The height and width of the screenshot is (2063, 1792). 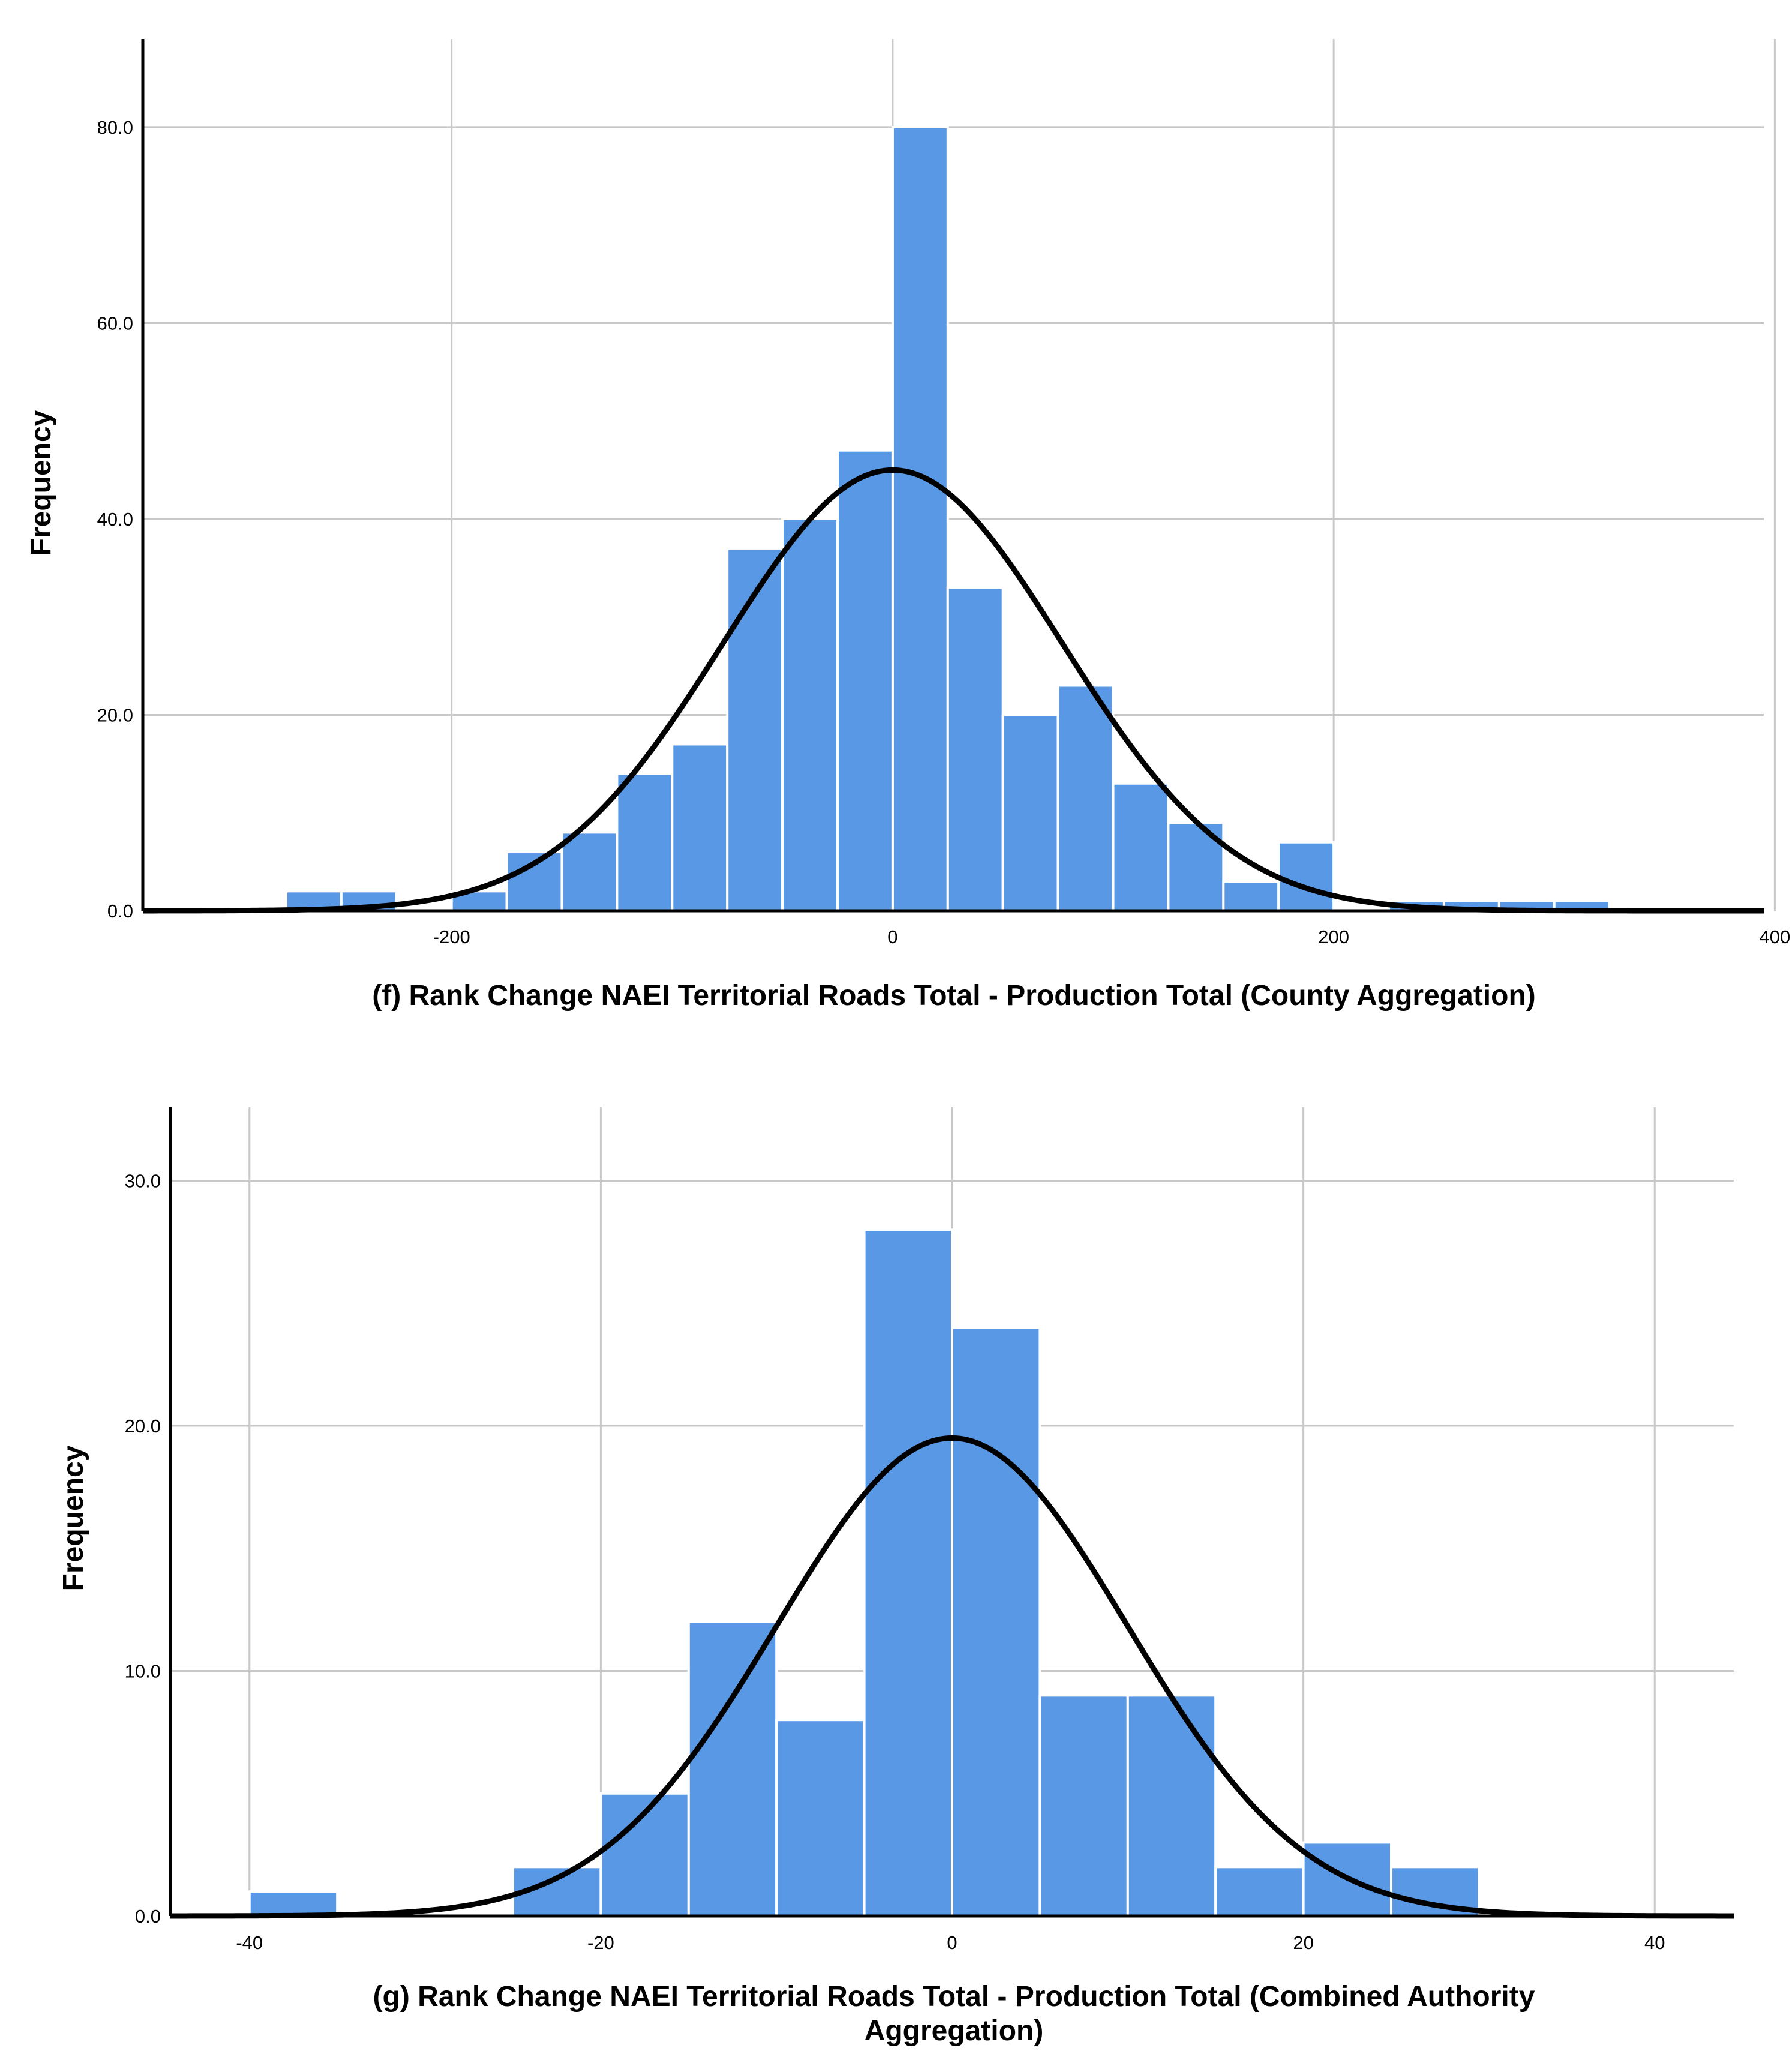 What do you see at coordinates (954, 2031) in the screenshot?
I see `x-axis-title-g-line2: Aggregation)` at bounding box center [954, 2031].